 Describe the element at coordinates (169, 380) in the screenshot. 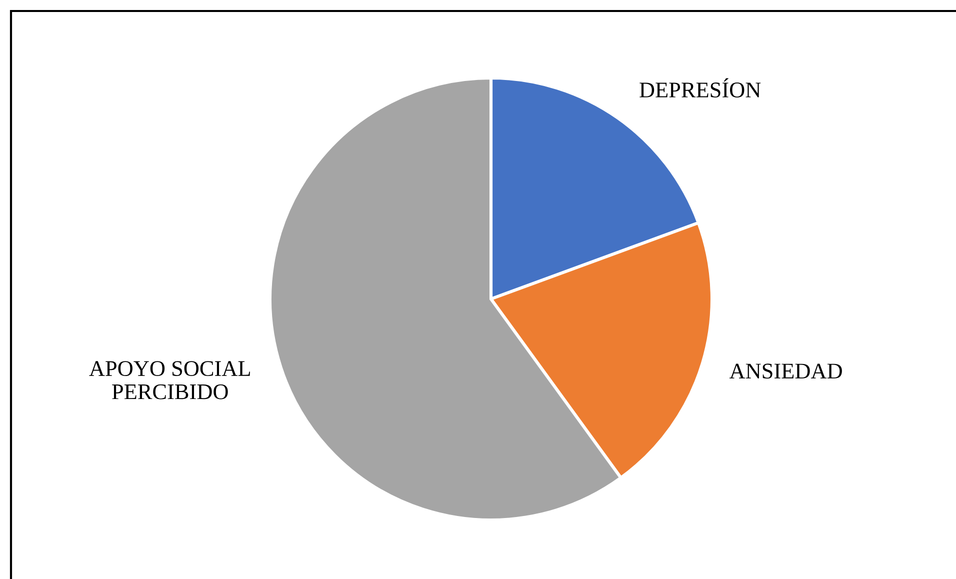

I see `slice-label: APOYO SOCIAL PERCIBIDO` at that location.